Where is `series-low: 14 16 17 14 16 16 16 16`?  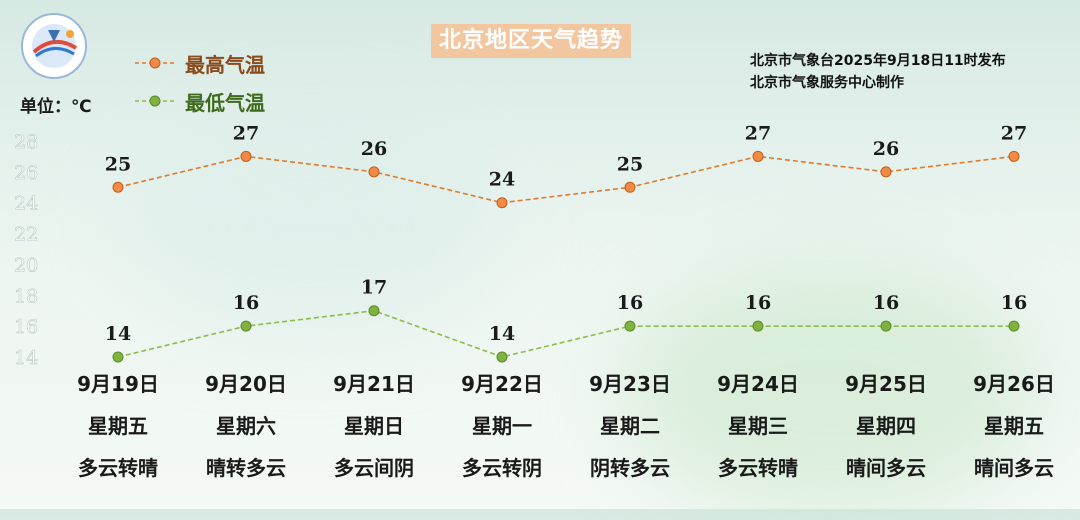
series-low: 14 16 17 14 16 16 16 16 is located at coordinates (566, 320).